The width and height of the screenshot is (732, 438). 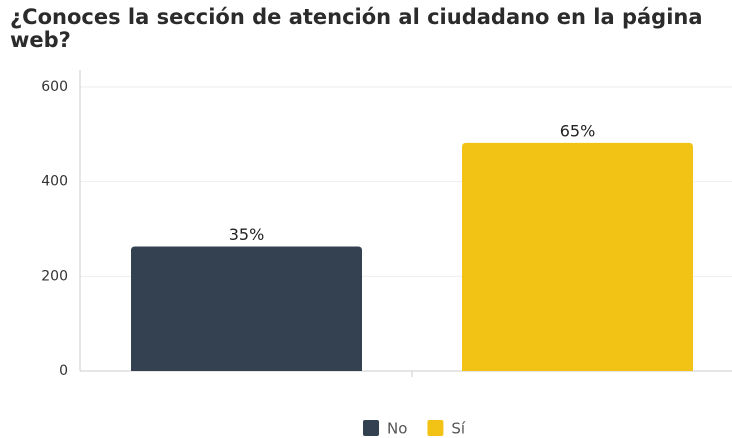 I want to click on y-tick-label: 0, so click(x=63, y=371).